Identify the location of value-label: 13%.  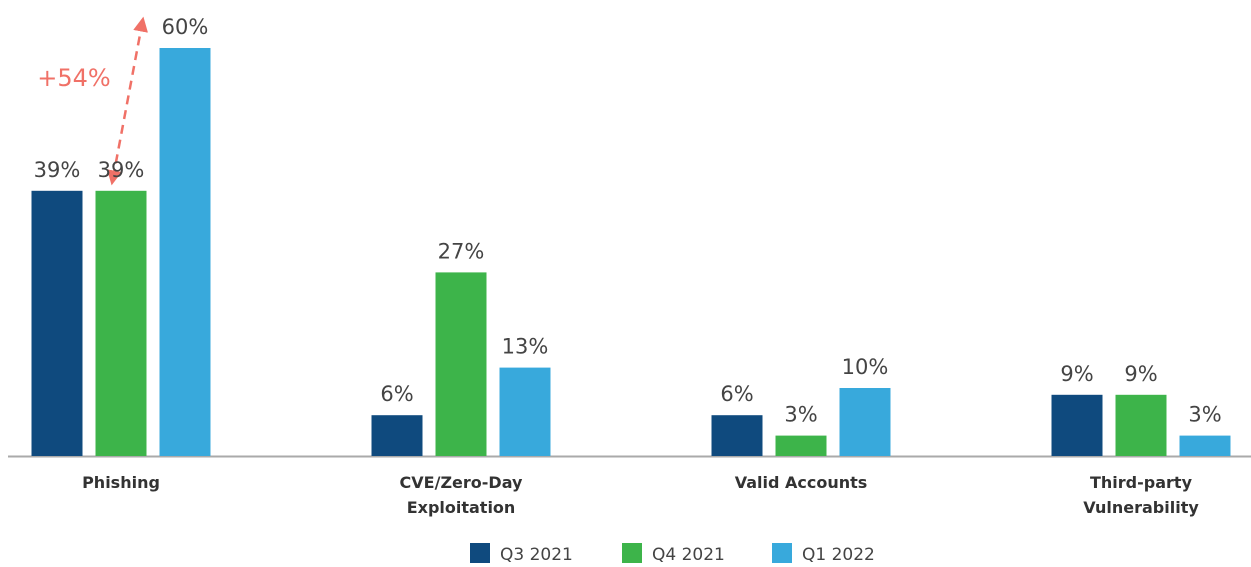
(525, 347).